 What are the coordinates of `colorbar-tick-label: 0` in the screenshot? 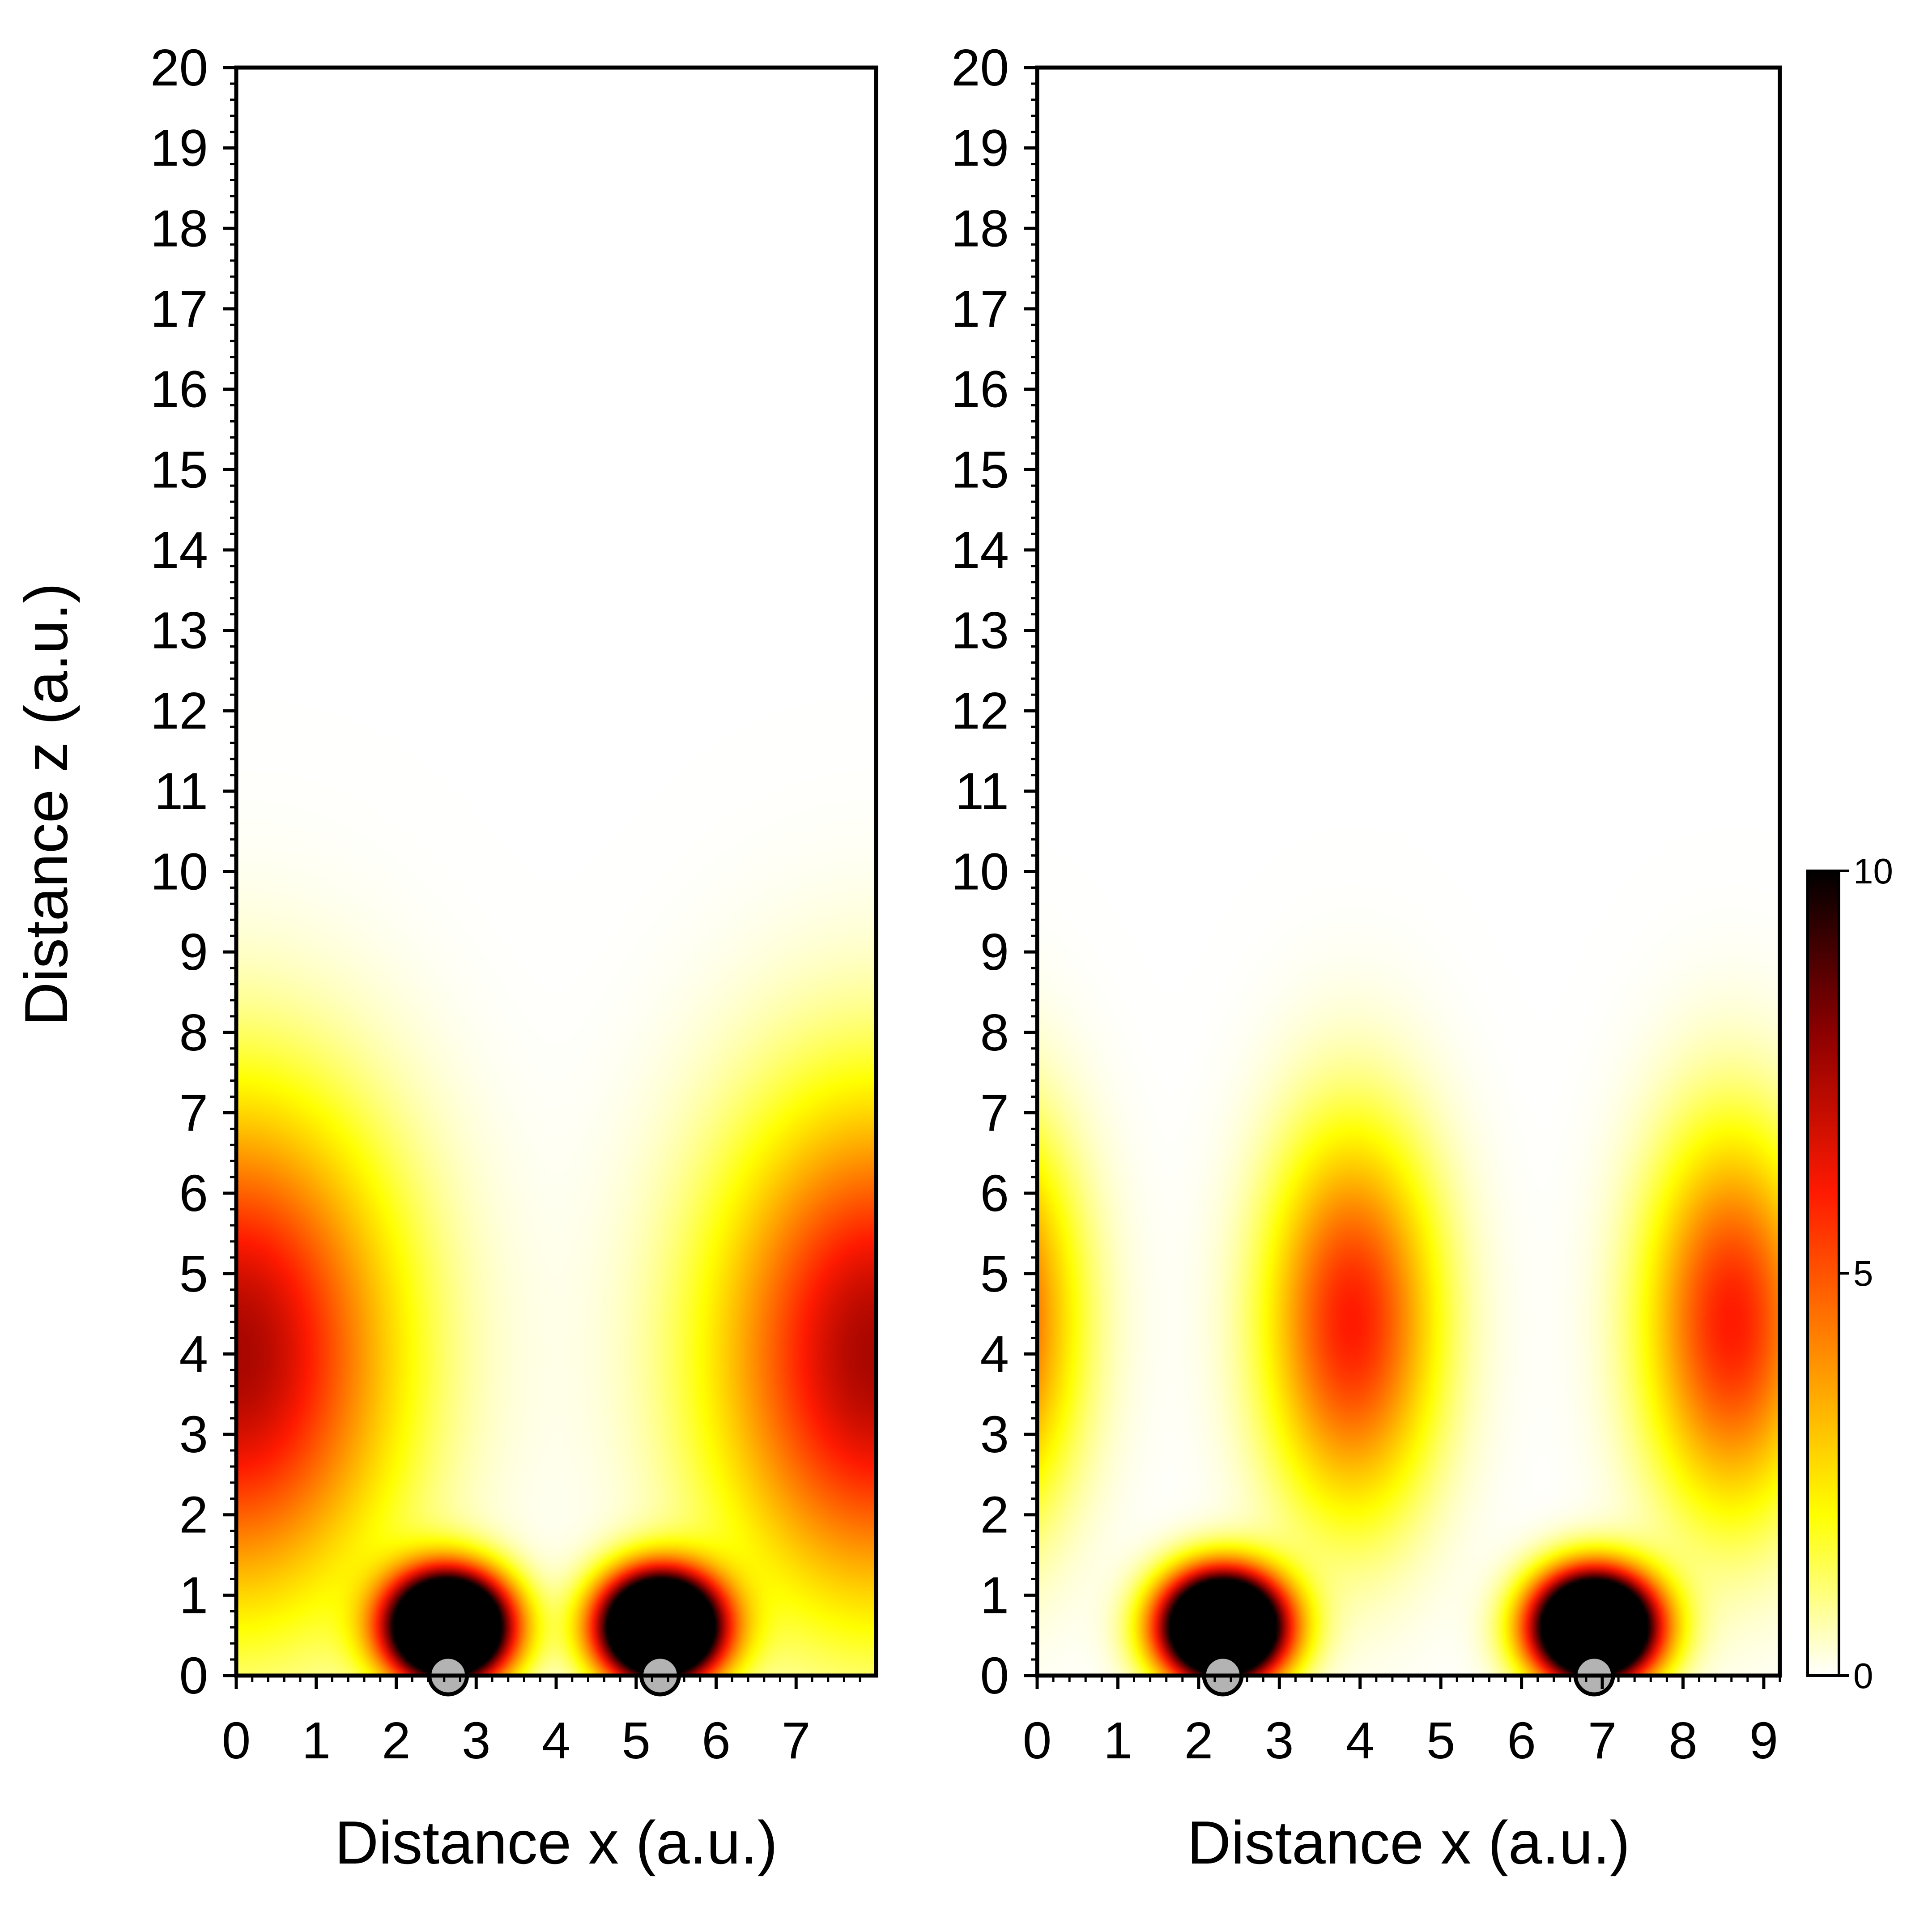 It's located at (1863, 1676).